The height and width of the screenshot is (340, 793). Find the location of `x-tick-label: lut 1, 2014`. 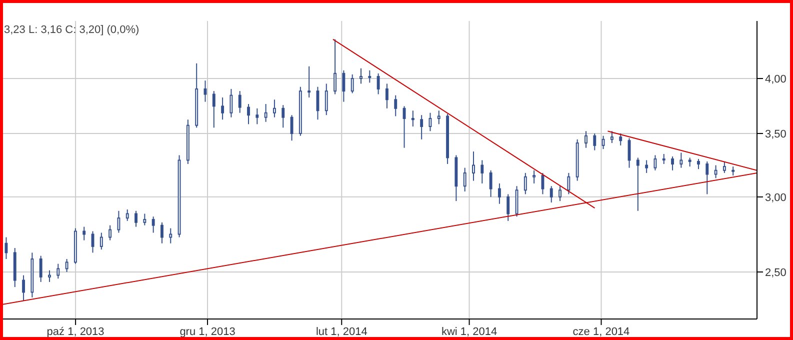

x-tick-label: lut 1, 2014 is located at coordinates (342, 332).